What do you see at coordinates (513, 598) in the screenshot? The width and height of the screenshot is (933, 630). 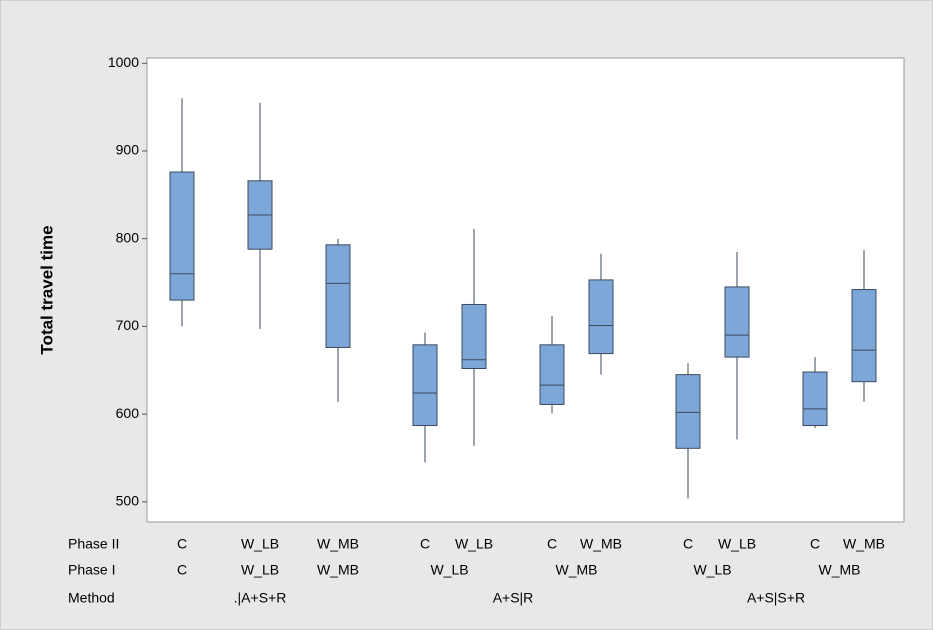 I see `method-label: A+S|R` at bounding box center [513, 598].